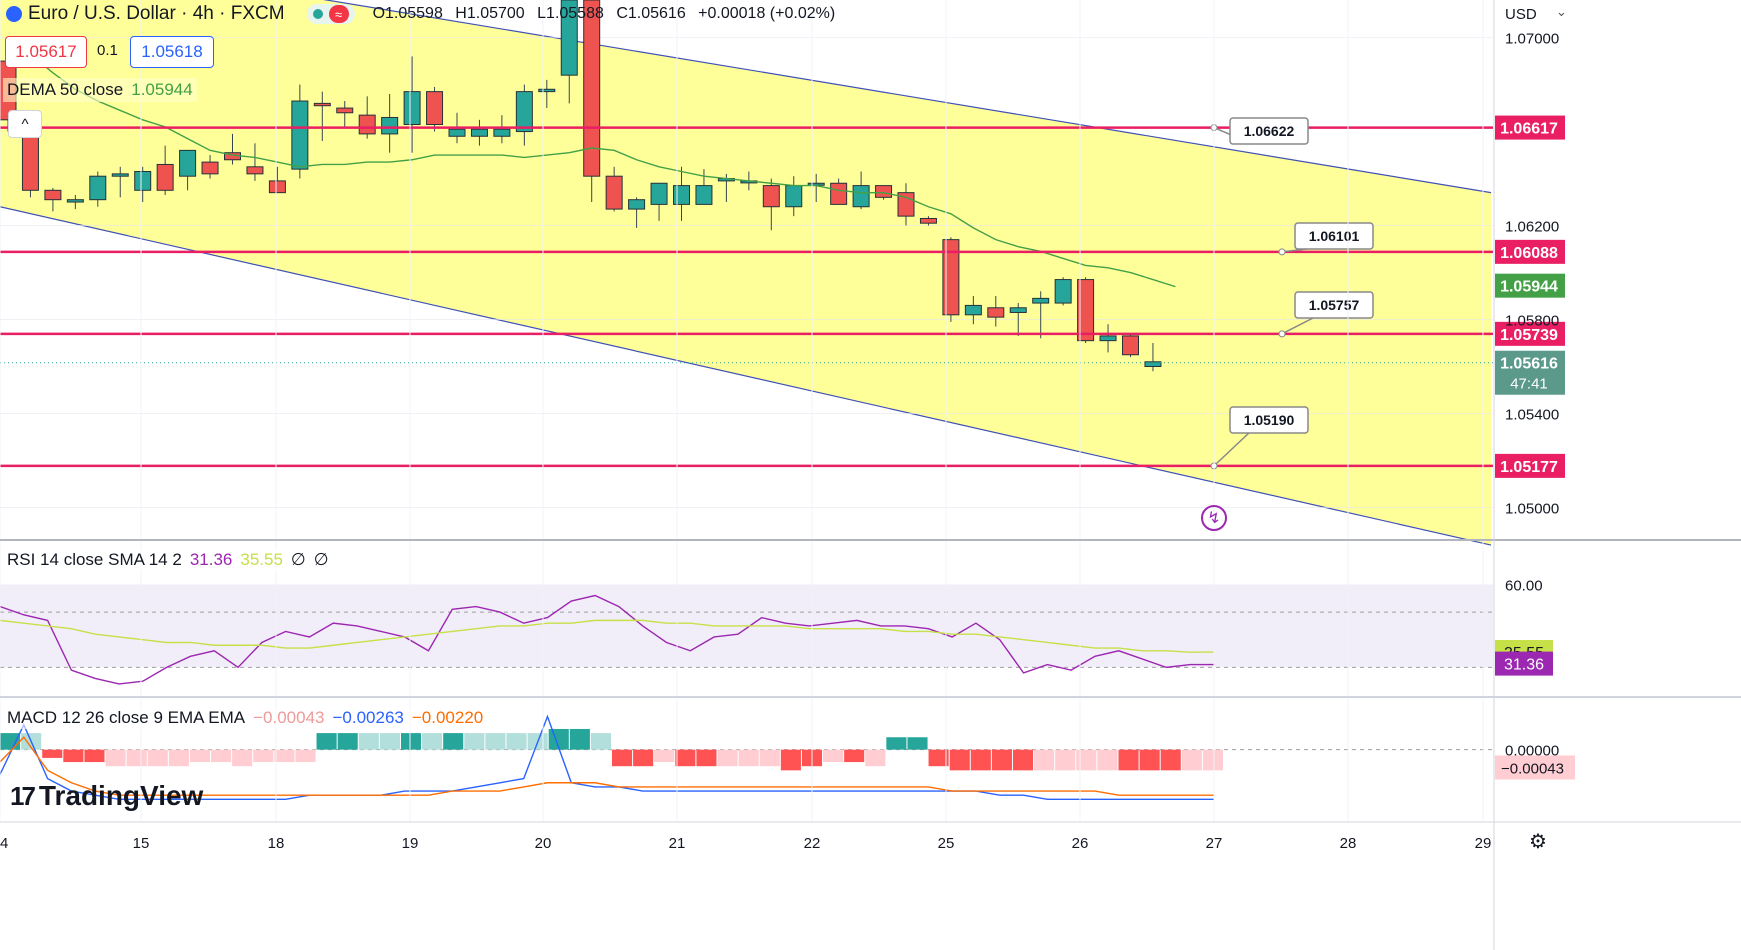 This screenshot has width=1741, height=950. Describe the element at coordinates (121, 795) in the screenshot. I see `brand-name: TradingView` at that location.